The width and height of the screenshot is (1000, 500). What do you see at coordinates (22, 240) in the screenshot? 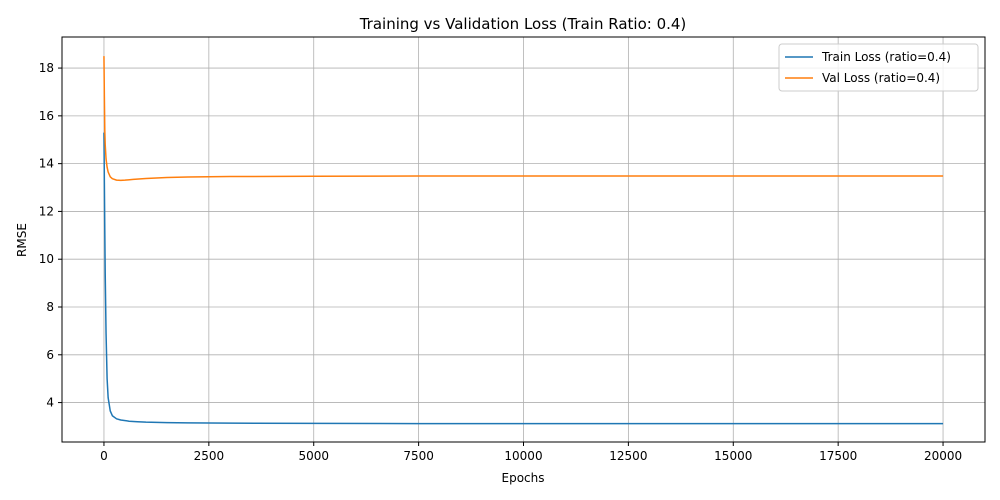
I see `y-axis-label: RMSE` at bounding box center [22, 240].